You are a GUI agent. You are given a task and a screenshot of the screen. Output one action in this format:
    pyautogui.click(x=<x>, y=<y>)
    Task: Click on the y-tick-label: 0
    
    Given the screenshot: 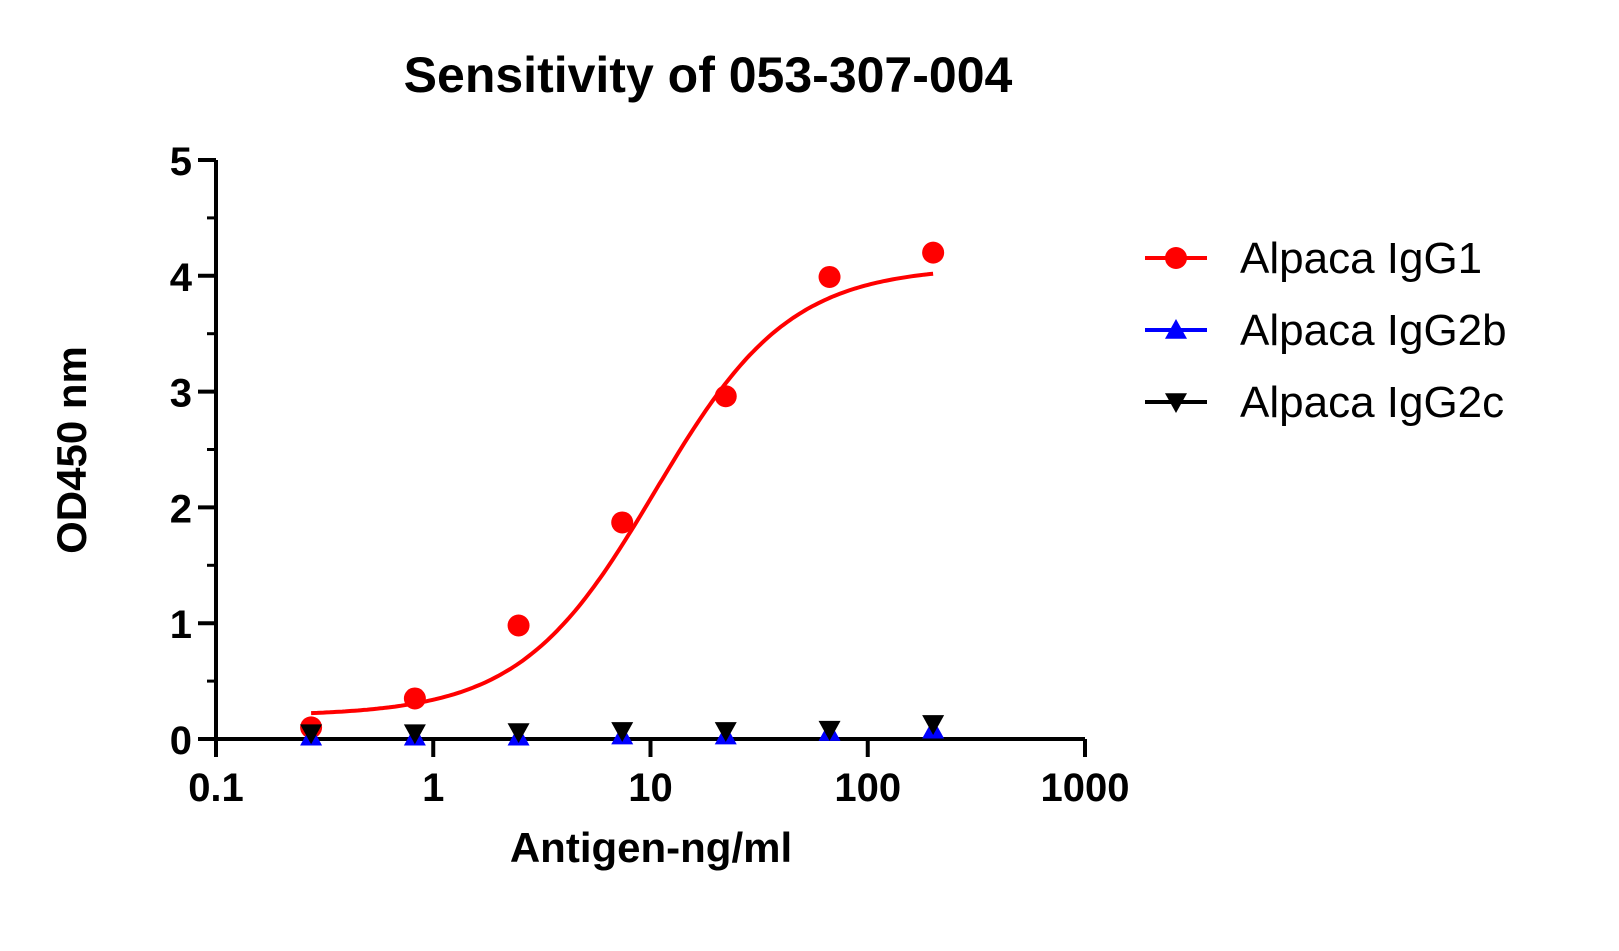 What is the action you would take?
    pyautogui.click(x=181, y=741)
    